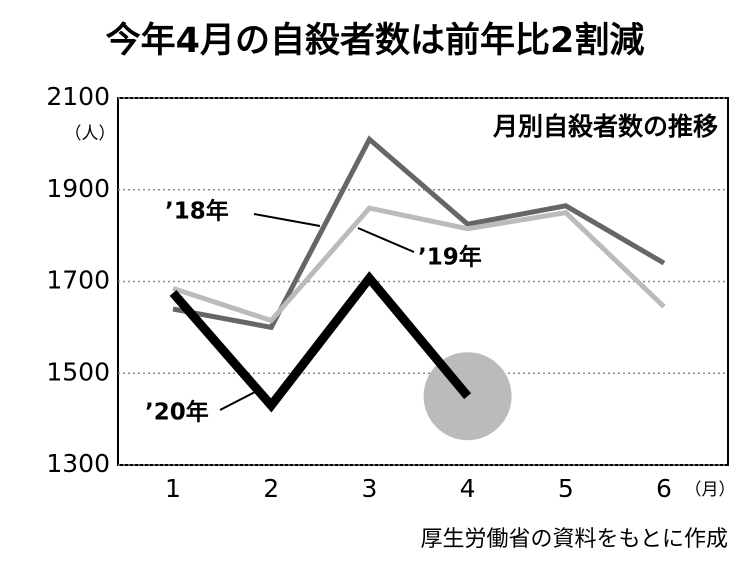  What do you see at coordinates (450, 257) in the screenshot?
I see `series-label: ’19年` at bounding box center [450, 257].